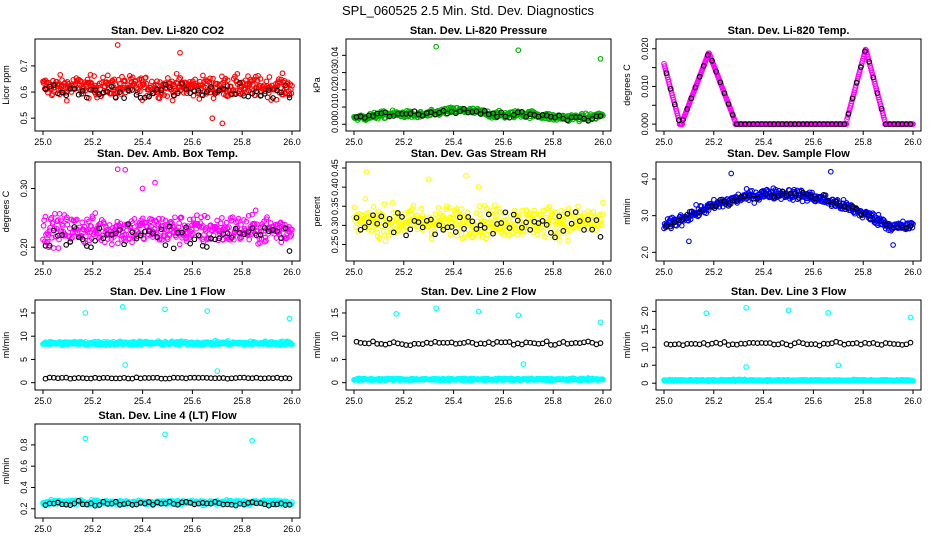 The image size is (936, 540). I want to click on y-tick-label: 20, so click(645, 311).